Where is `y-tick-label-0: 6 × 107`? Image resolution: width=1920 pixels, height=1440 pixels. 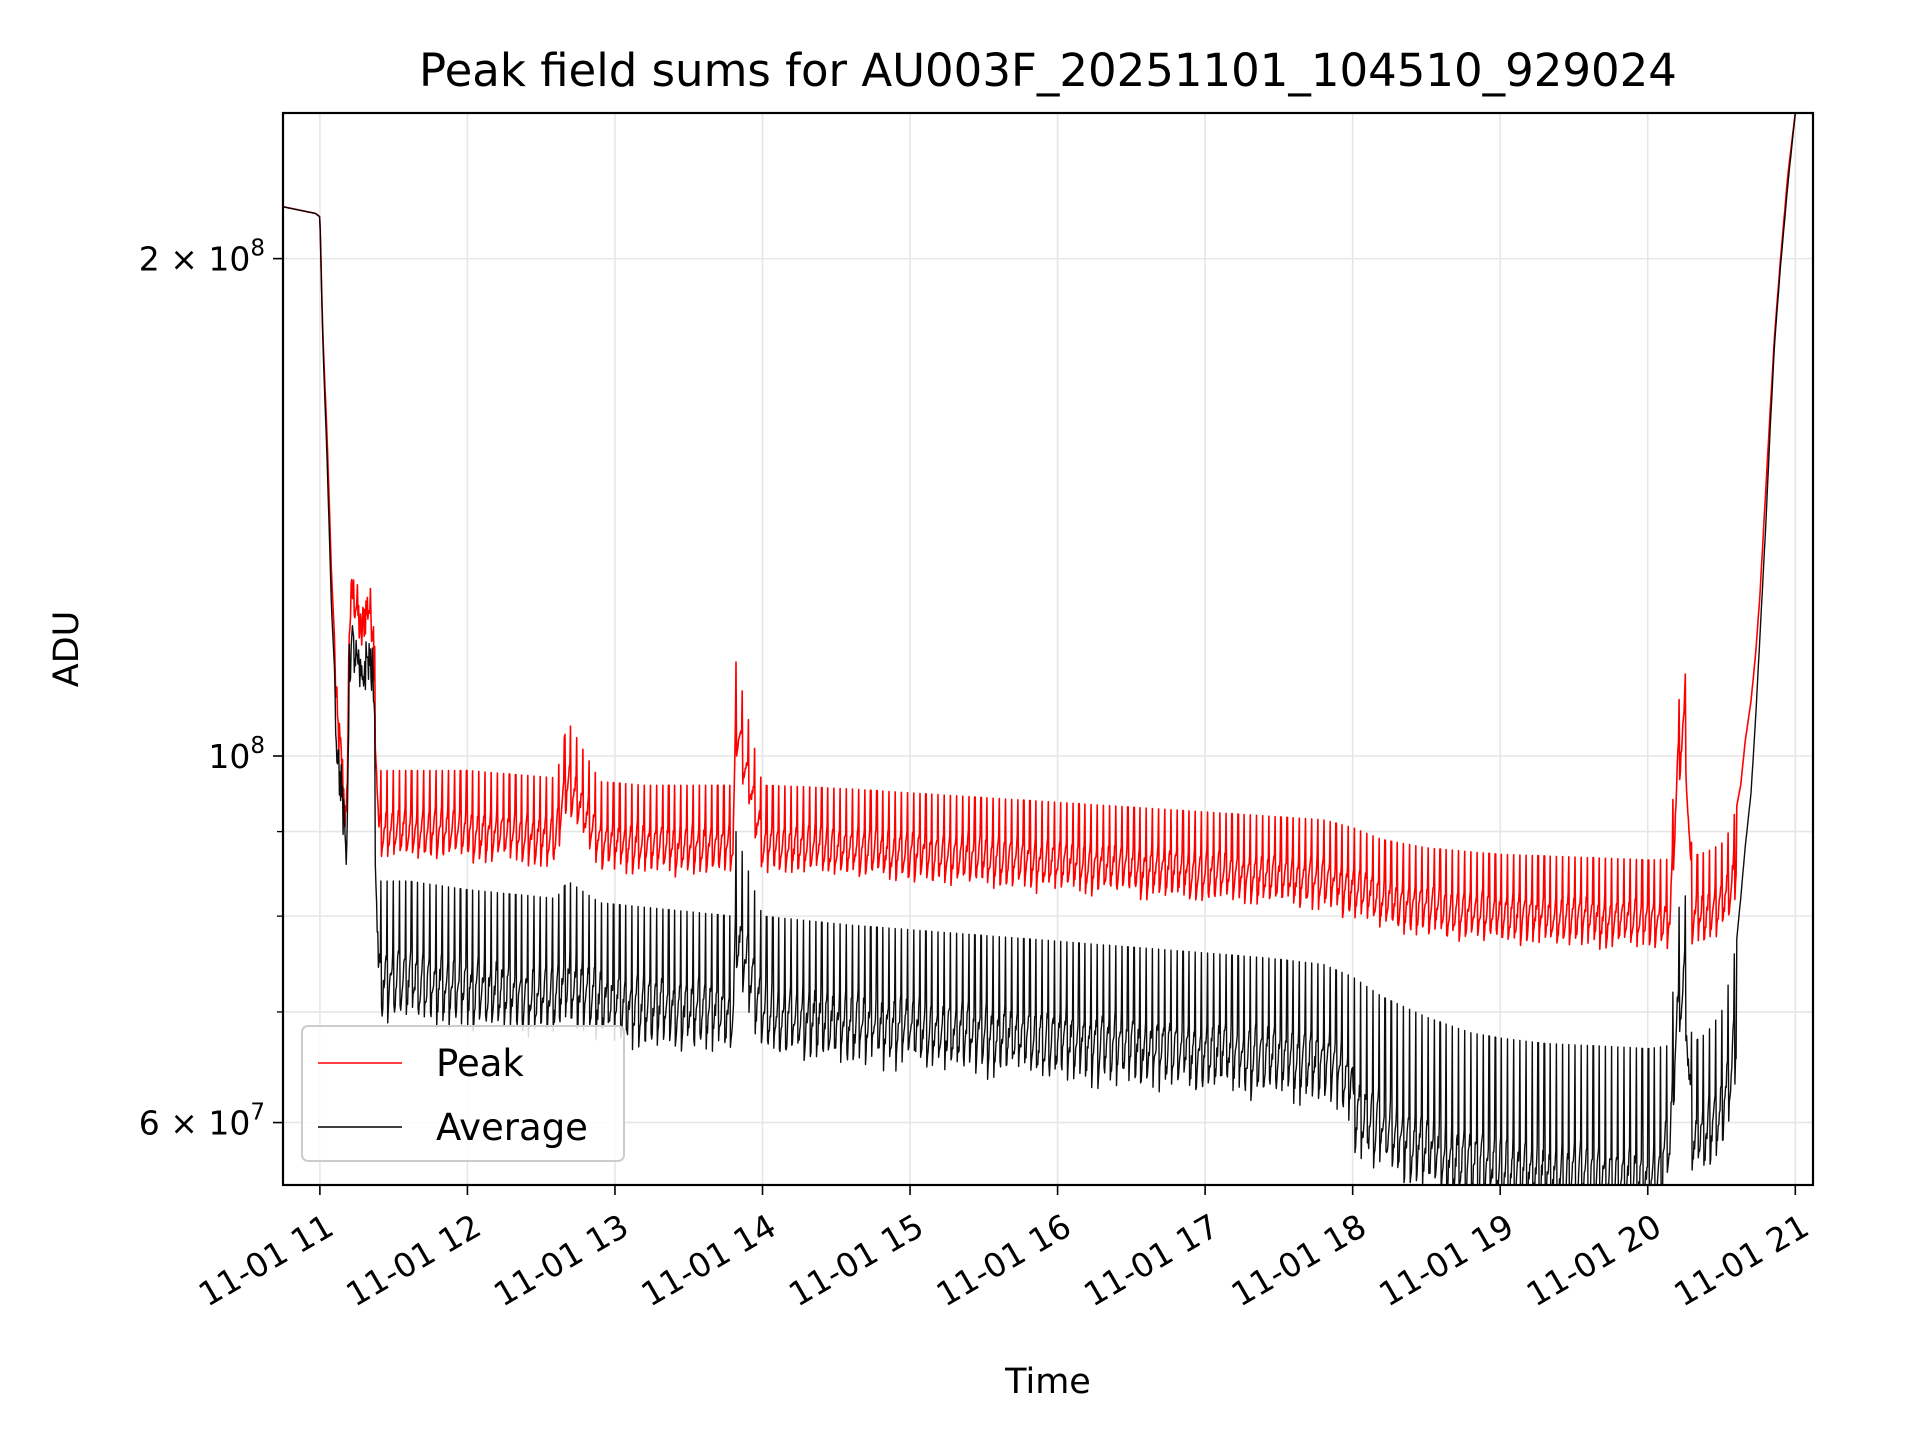 y-tick-label-0: 6 × 107 is located at coordinates (202, 1121).